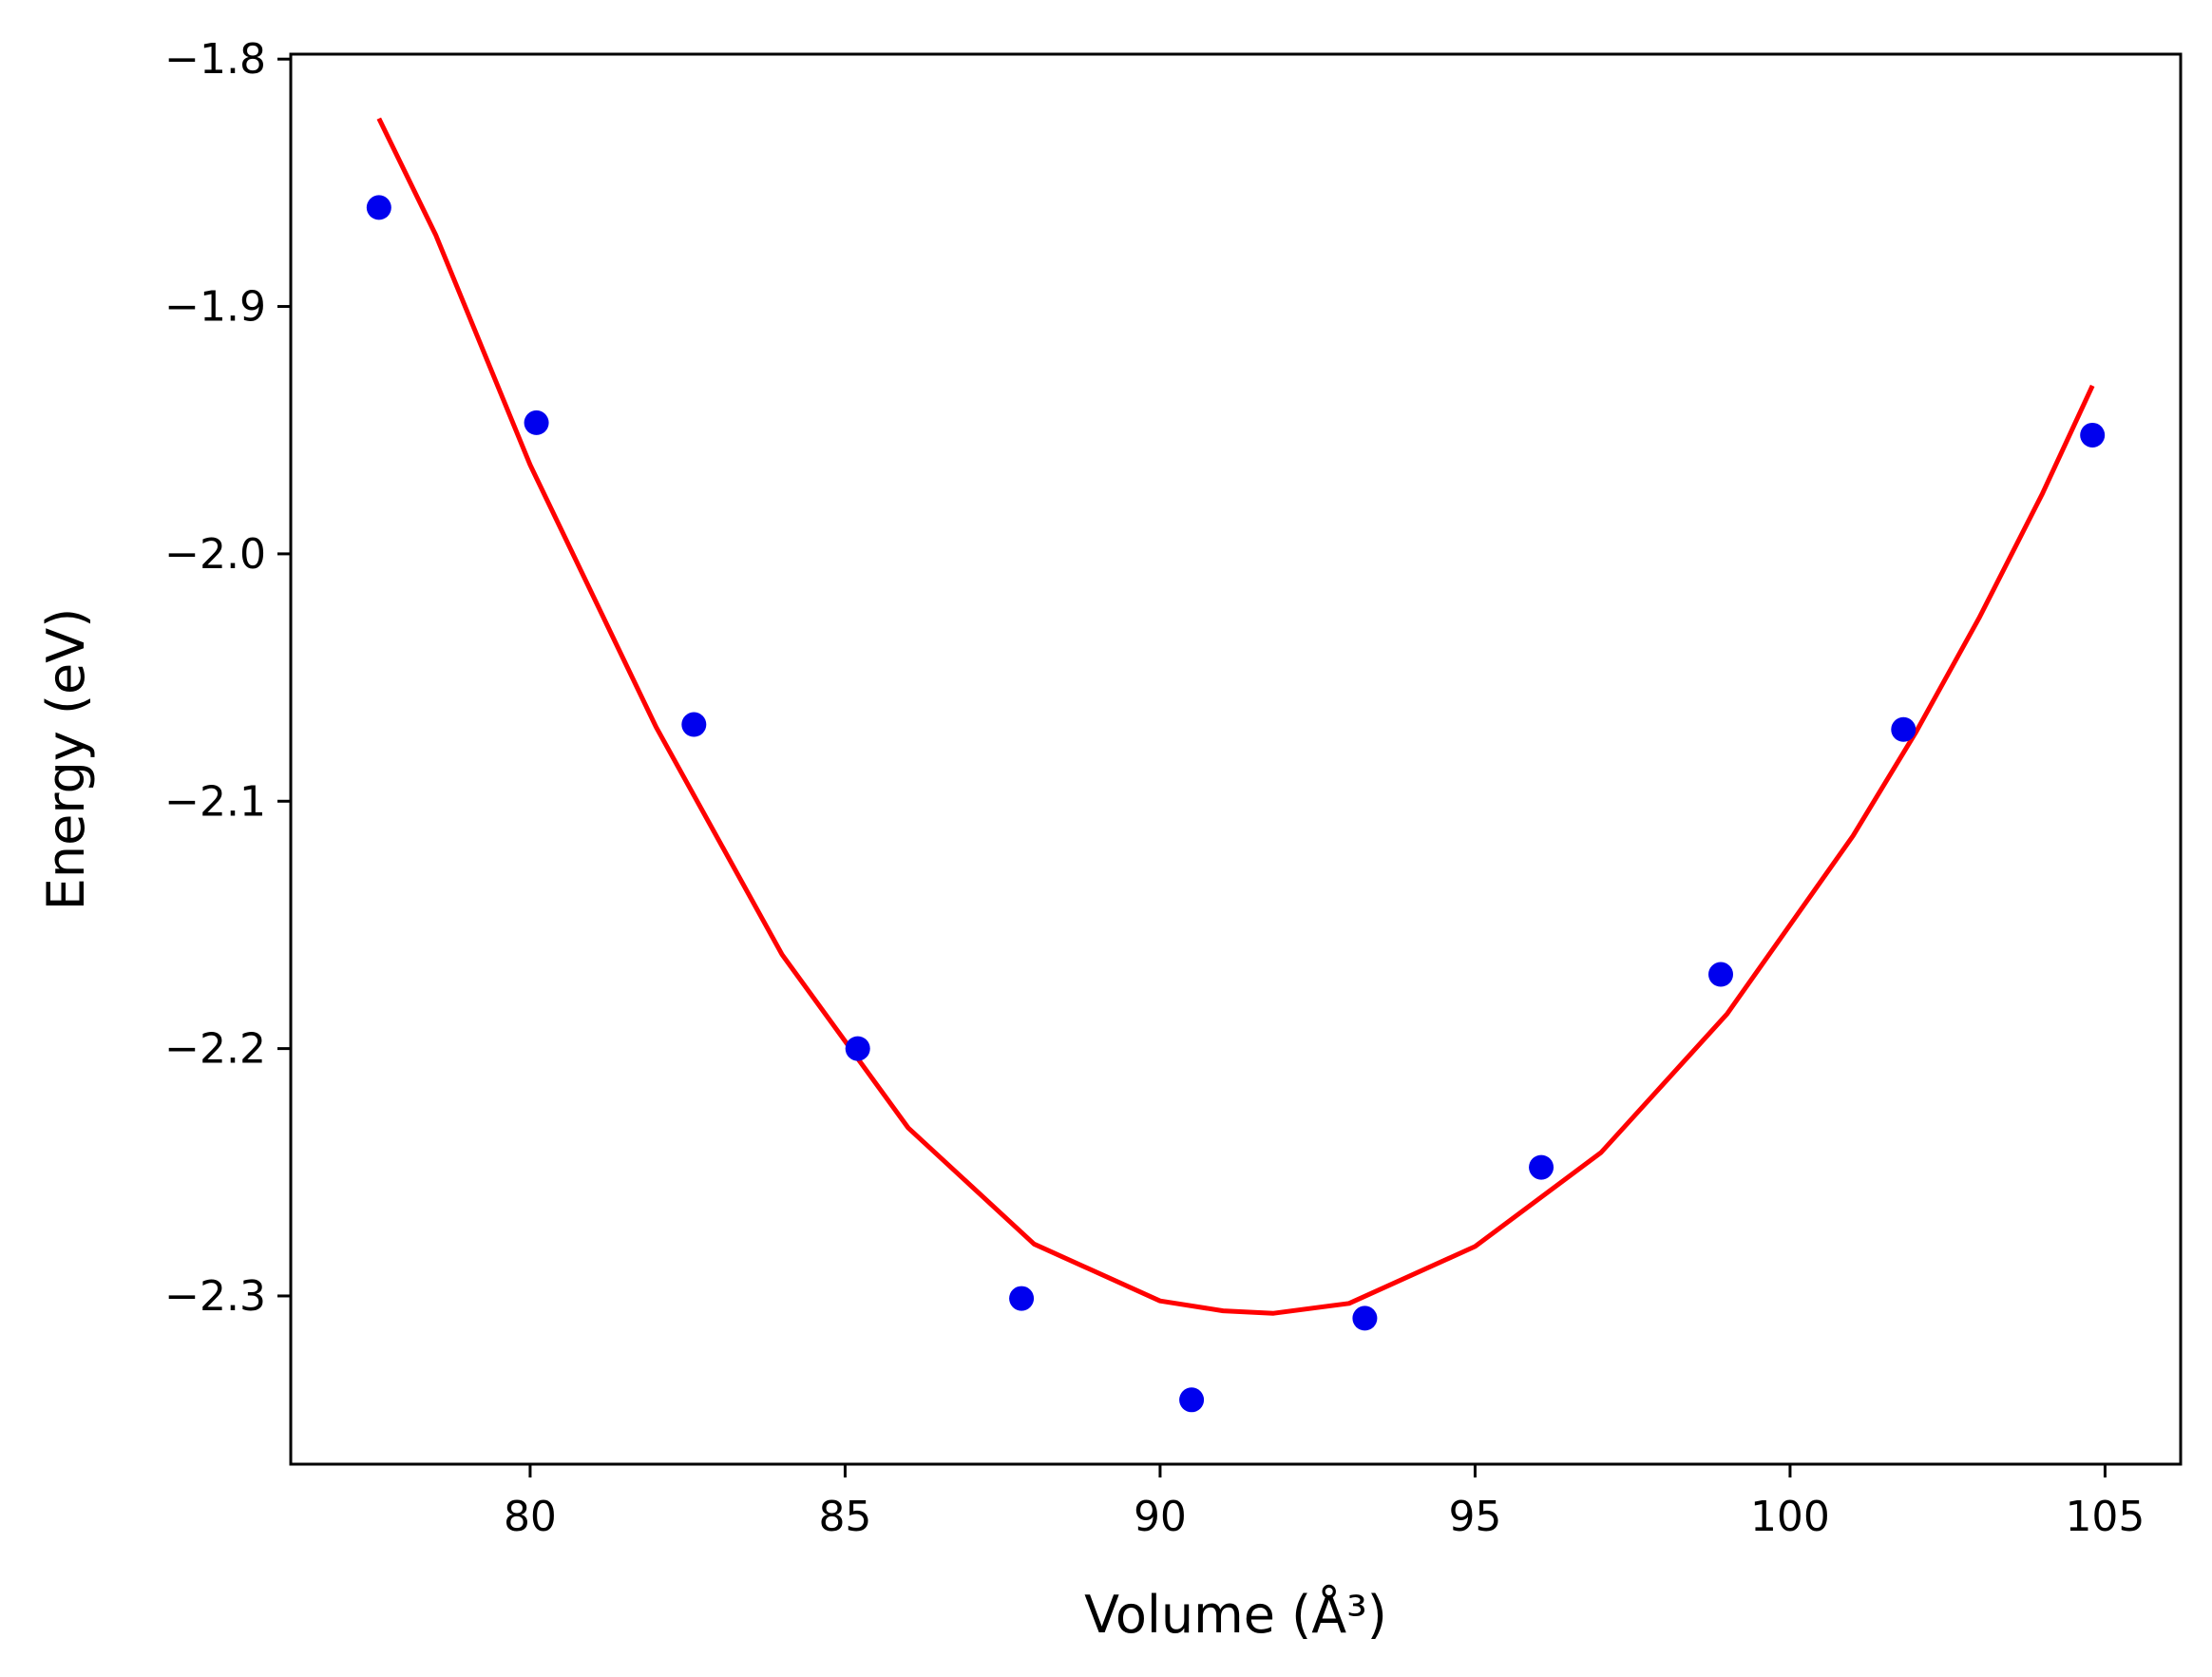 This screenshot has height=1677, width=2212. What do you see at coordinates (215, 554) in the screenshot?
I see `y-tick-label: −2.0` at bounding box center [215, 554].